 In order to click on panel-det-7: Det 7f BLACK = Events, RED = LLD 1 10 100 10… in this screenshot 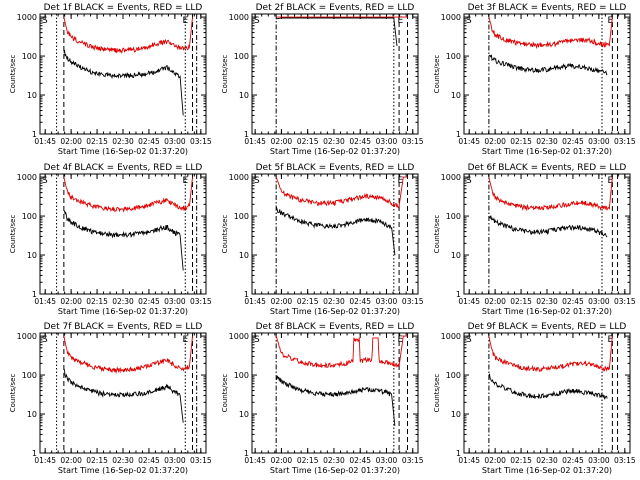, I will do `click(110, 398)`.